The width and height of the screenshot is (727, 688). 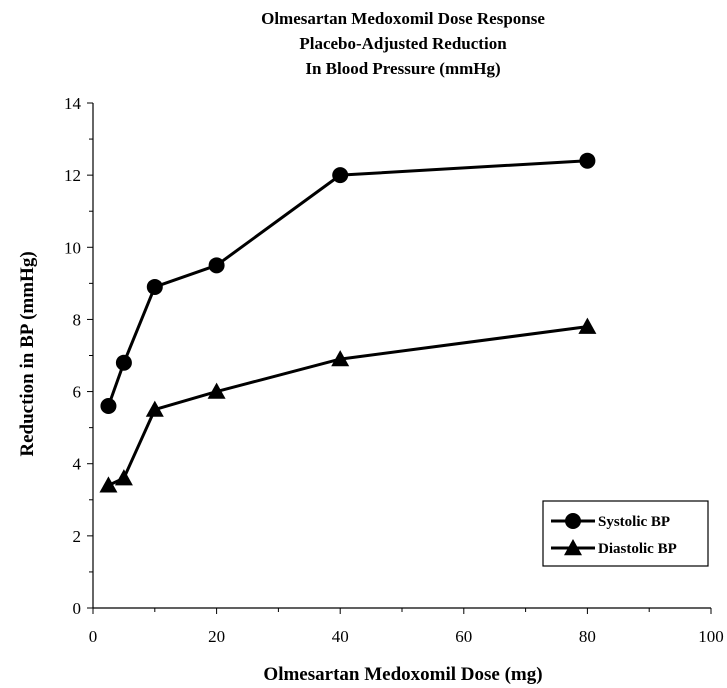 I want to click on x-tick-label: 40, so click(x=340, y=636).